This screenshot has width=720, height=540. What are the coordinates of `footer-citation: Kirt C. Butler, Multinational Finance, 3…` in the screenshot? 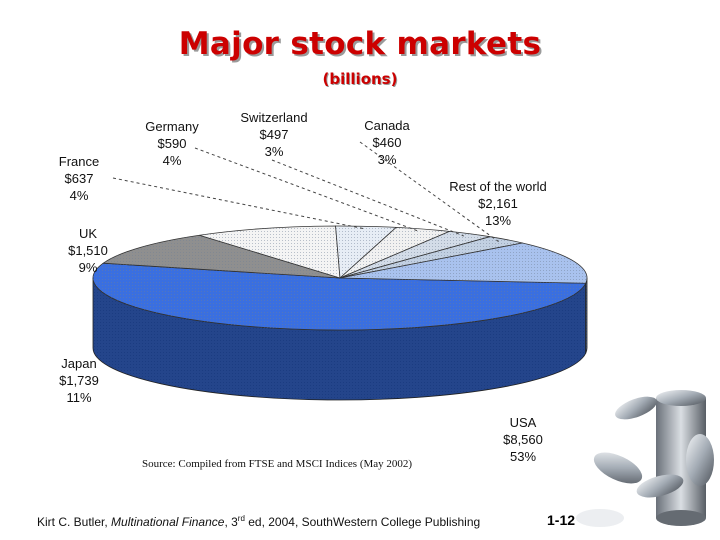 It's located at (258, 521).